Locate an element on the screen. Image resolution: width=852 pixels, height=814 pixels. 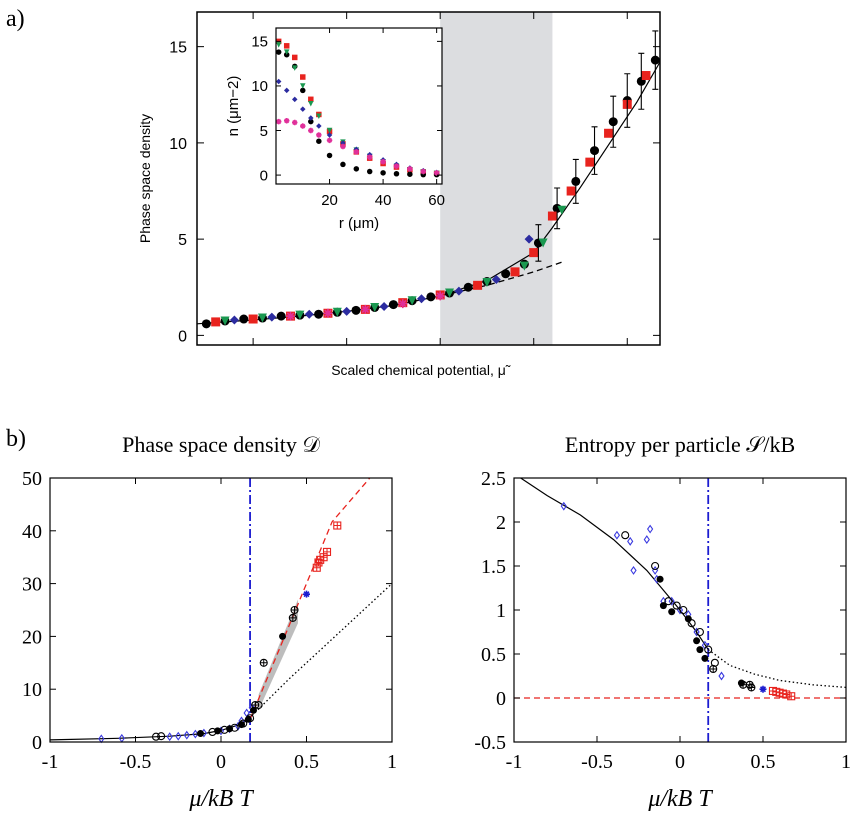
a-y-tick-label: 0 is located at coordinates (182, 336).